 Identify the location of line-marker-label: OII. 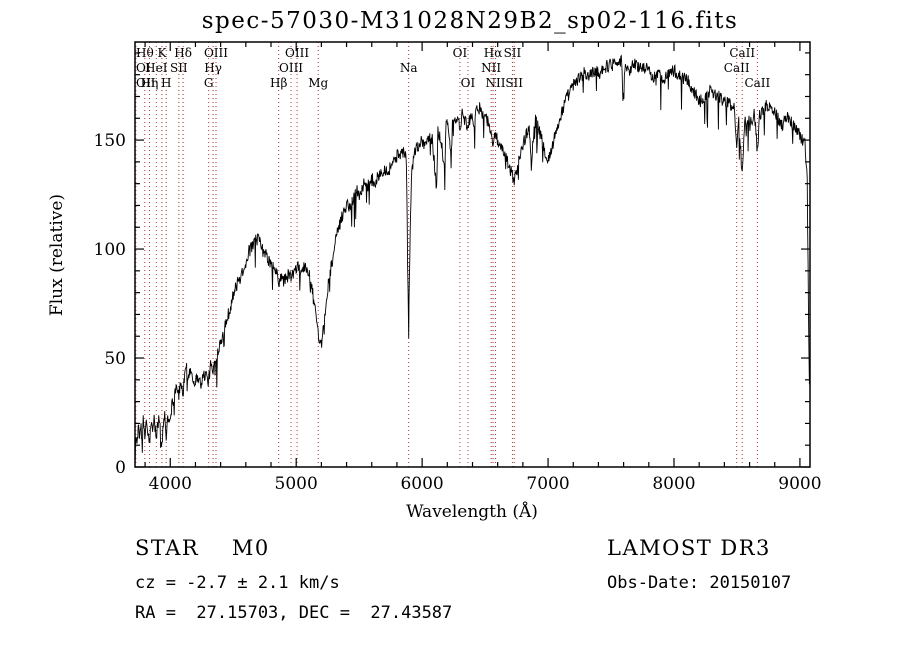
(146, 83).